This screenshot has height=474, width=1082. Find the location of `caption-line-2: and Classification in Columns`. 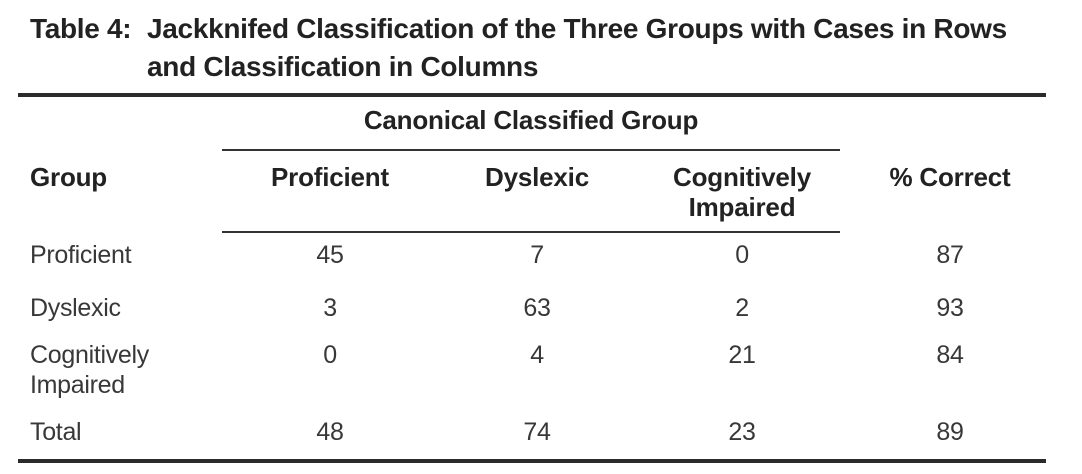

caption-line-2: and Classification in Columns is located at coordinates (343, 66).